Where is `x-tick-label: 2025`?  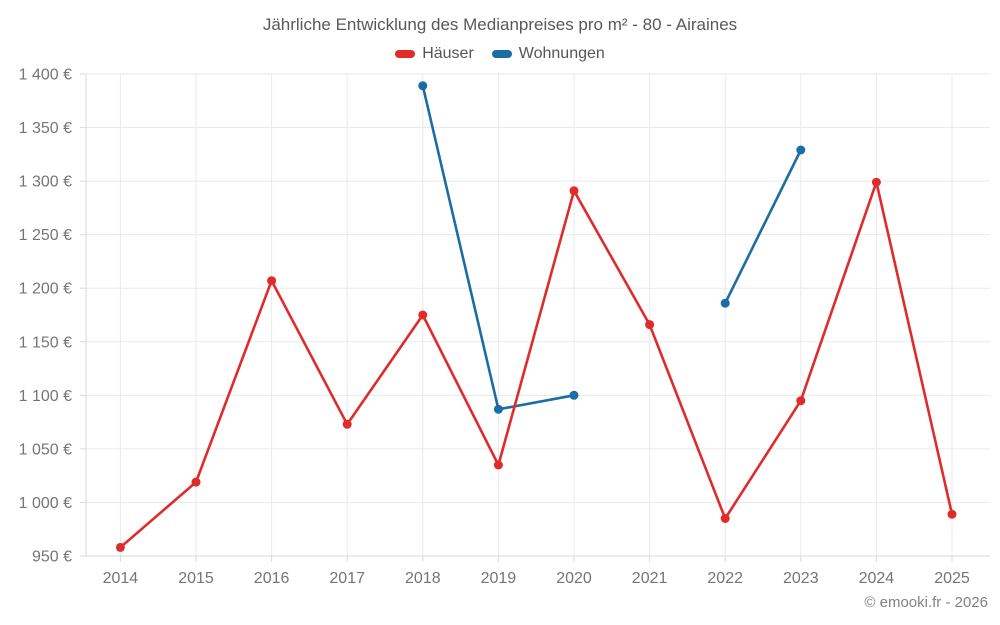 x-tick-label: 2025 is located at coordinates (952, 578).